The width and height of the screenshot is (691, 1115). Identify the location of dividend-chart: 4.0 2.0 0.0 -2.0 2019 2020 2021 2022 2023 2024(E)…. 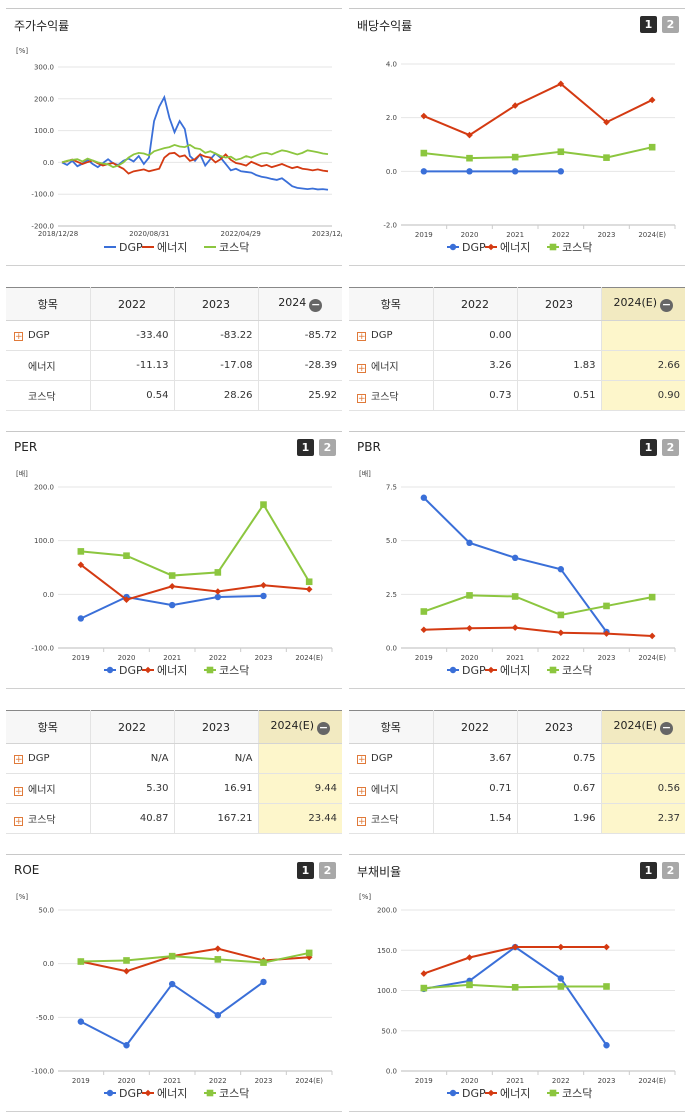
(529, 157).